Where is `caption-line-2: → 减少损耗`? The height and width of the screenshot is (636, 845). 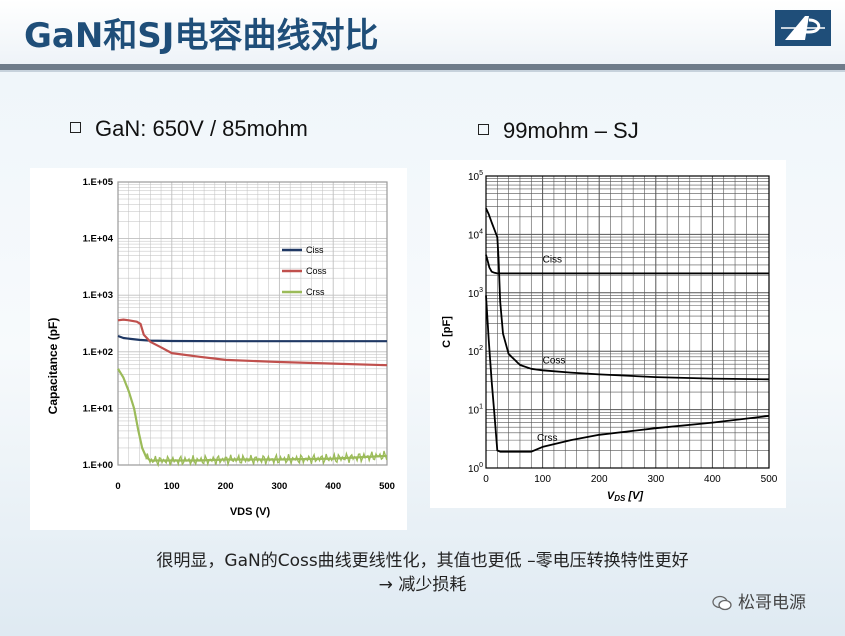
caption-line-2: → 减少损耗 is located at coordinates (422, 585).